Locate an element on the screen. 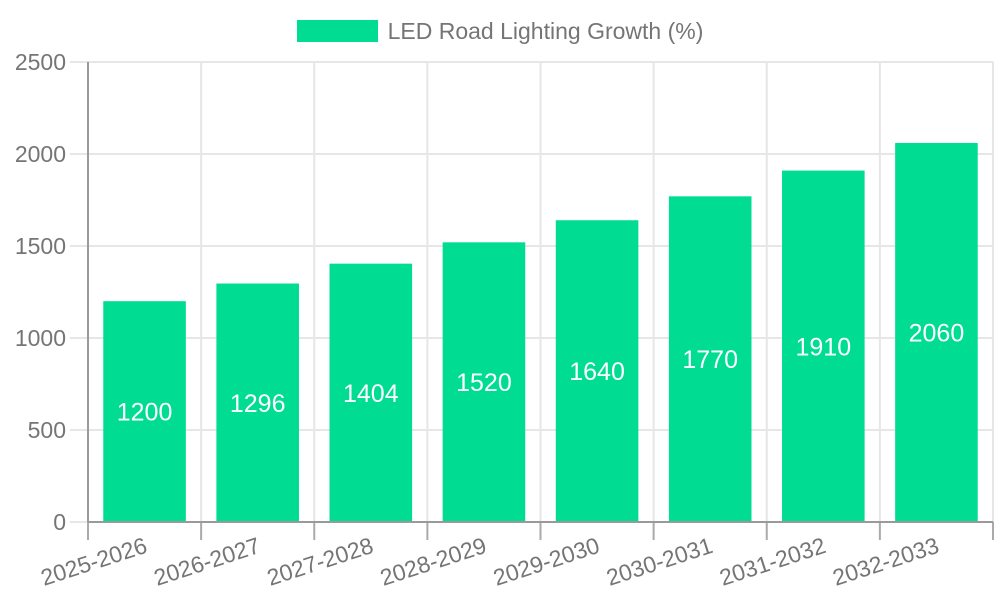 This screenshot has height=600, width=1000. x-tick-label-group: 2028-2029 is located at coordinates (433, 561).